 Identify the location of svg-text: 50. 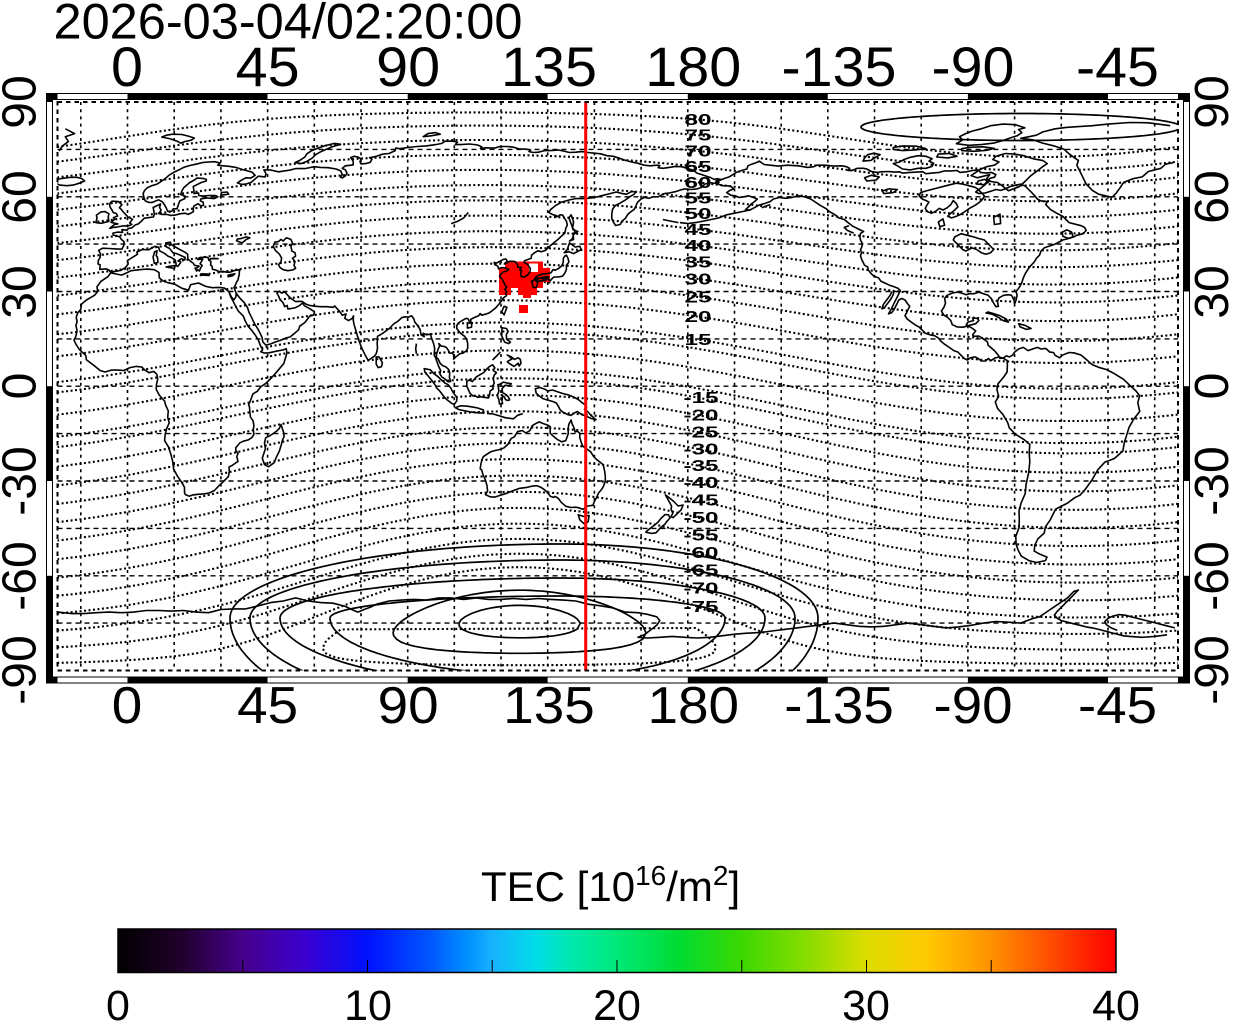
(698, 214).